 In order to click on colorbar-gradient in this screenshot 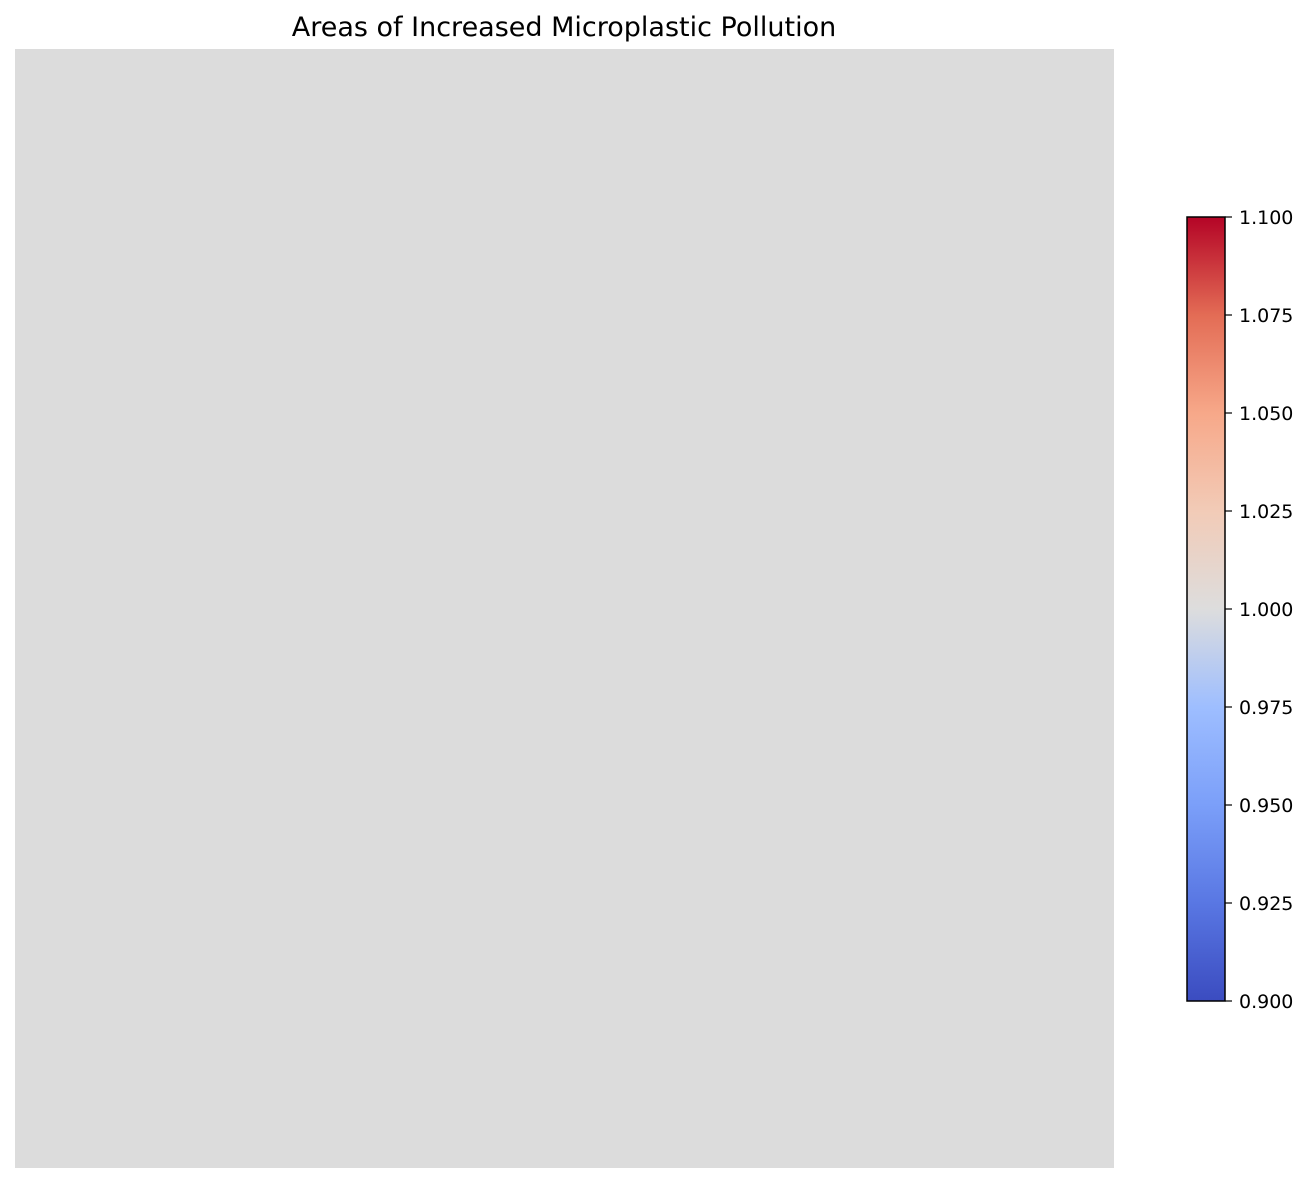, I will do `click(1206, 609)`.